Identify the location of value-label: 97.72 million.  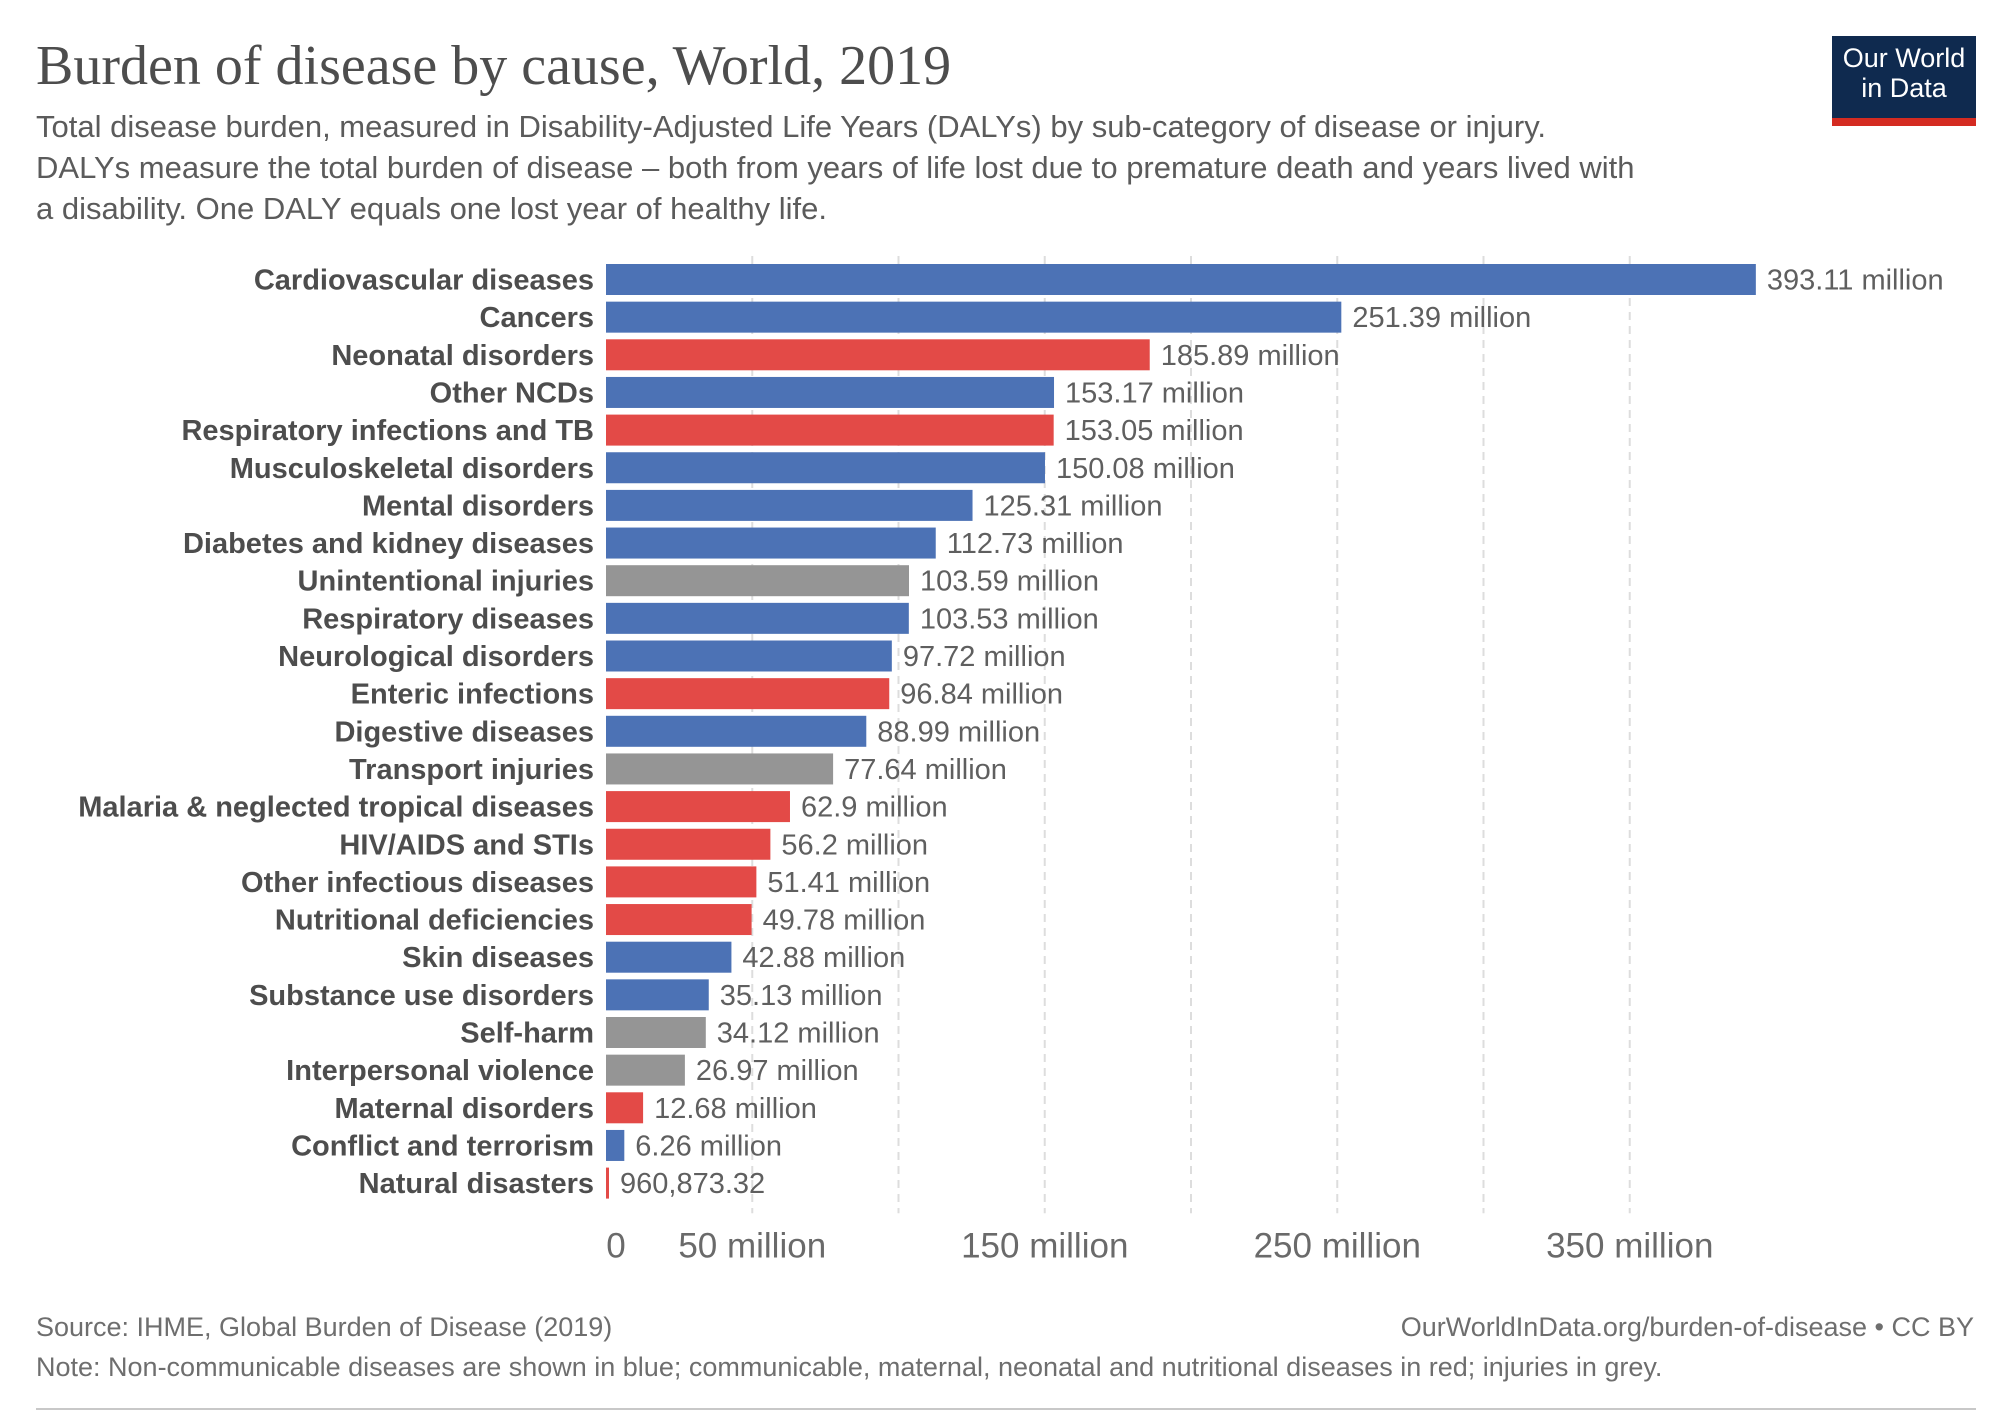
(984, 657).